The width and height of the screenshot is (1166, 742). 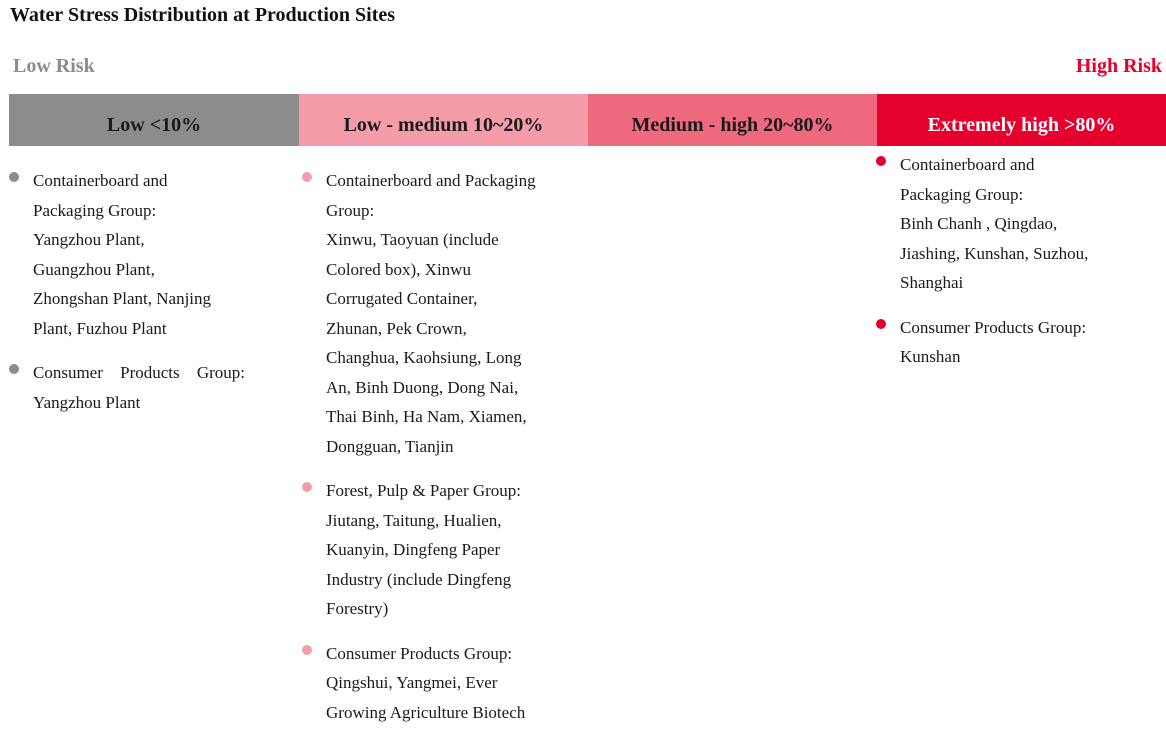 I want to click on item-line: Colored box), Xinwu, so click(x=398, y=269).